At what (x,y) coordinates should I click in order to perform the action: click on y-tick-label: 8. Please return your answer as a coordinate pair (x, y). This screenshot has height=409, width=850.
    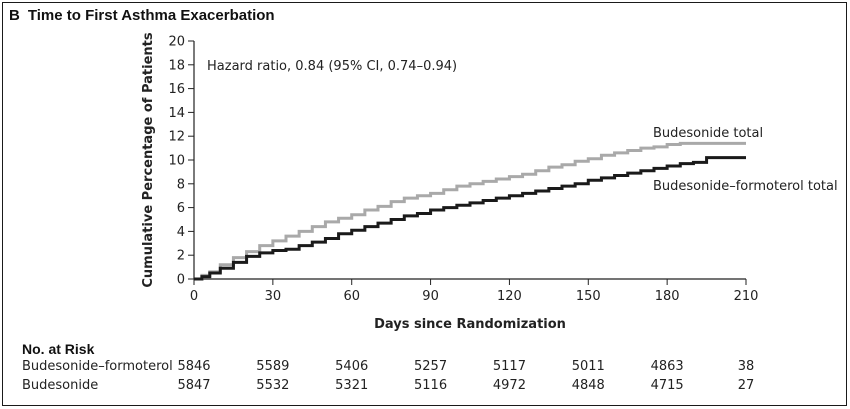
    Looking at the image, I should click on (181, 184).